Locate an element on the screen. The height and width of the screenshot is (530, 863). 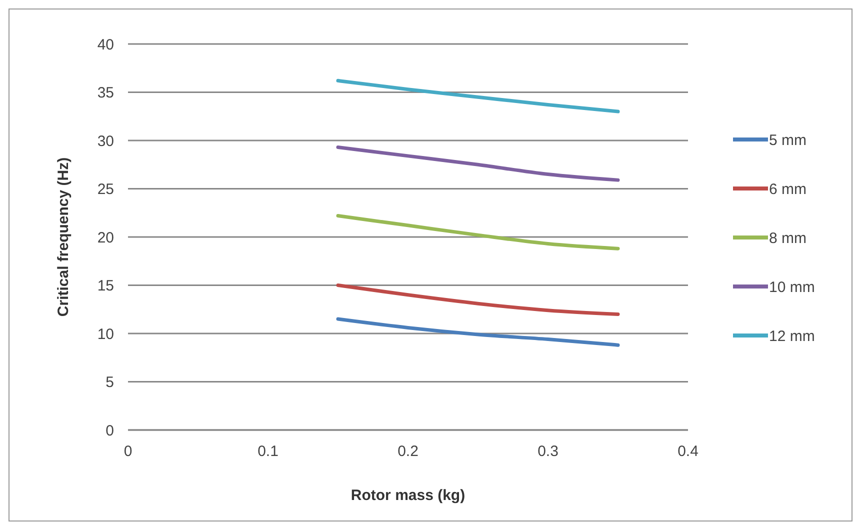
x-tick-label: 0.2 is located at coordinates (408, 451).